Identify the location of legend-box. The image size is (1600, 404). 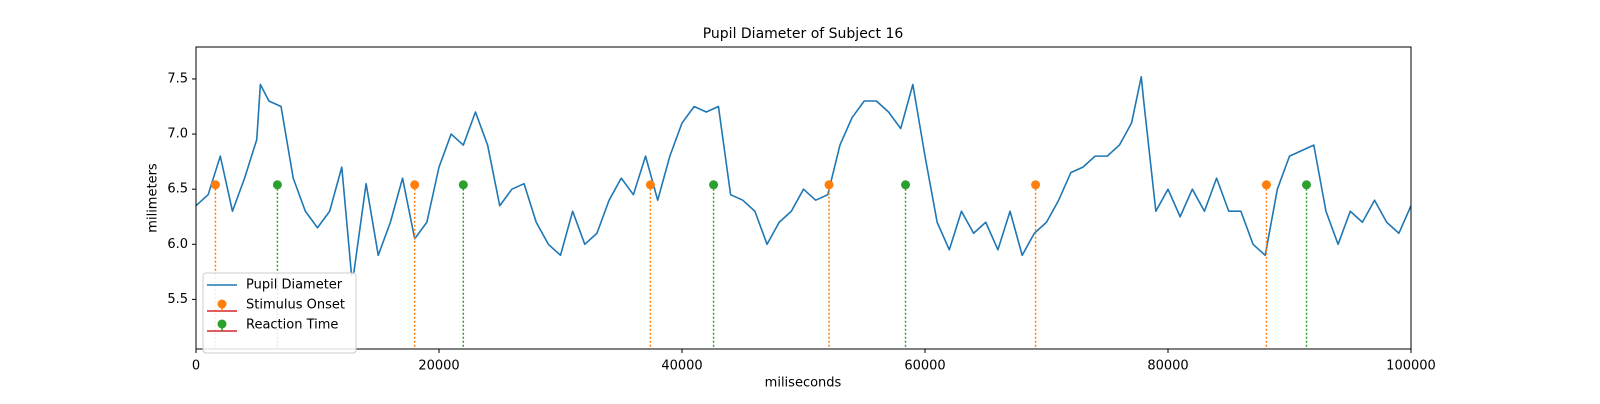
(279, 313).